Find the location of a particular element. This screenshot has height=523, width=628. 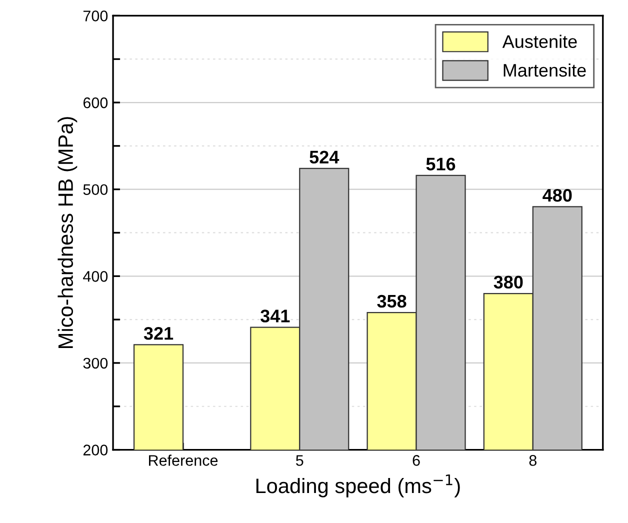

y-tick-label: 400 is located at coordinates (95, 276).